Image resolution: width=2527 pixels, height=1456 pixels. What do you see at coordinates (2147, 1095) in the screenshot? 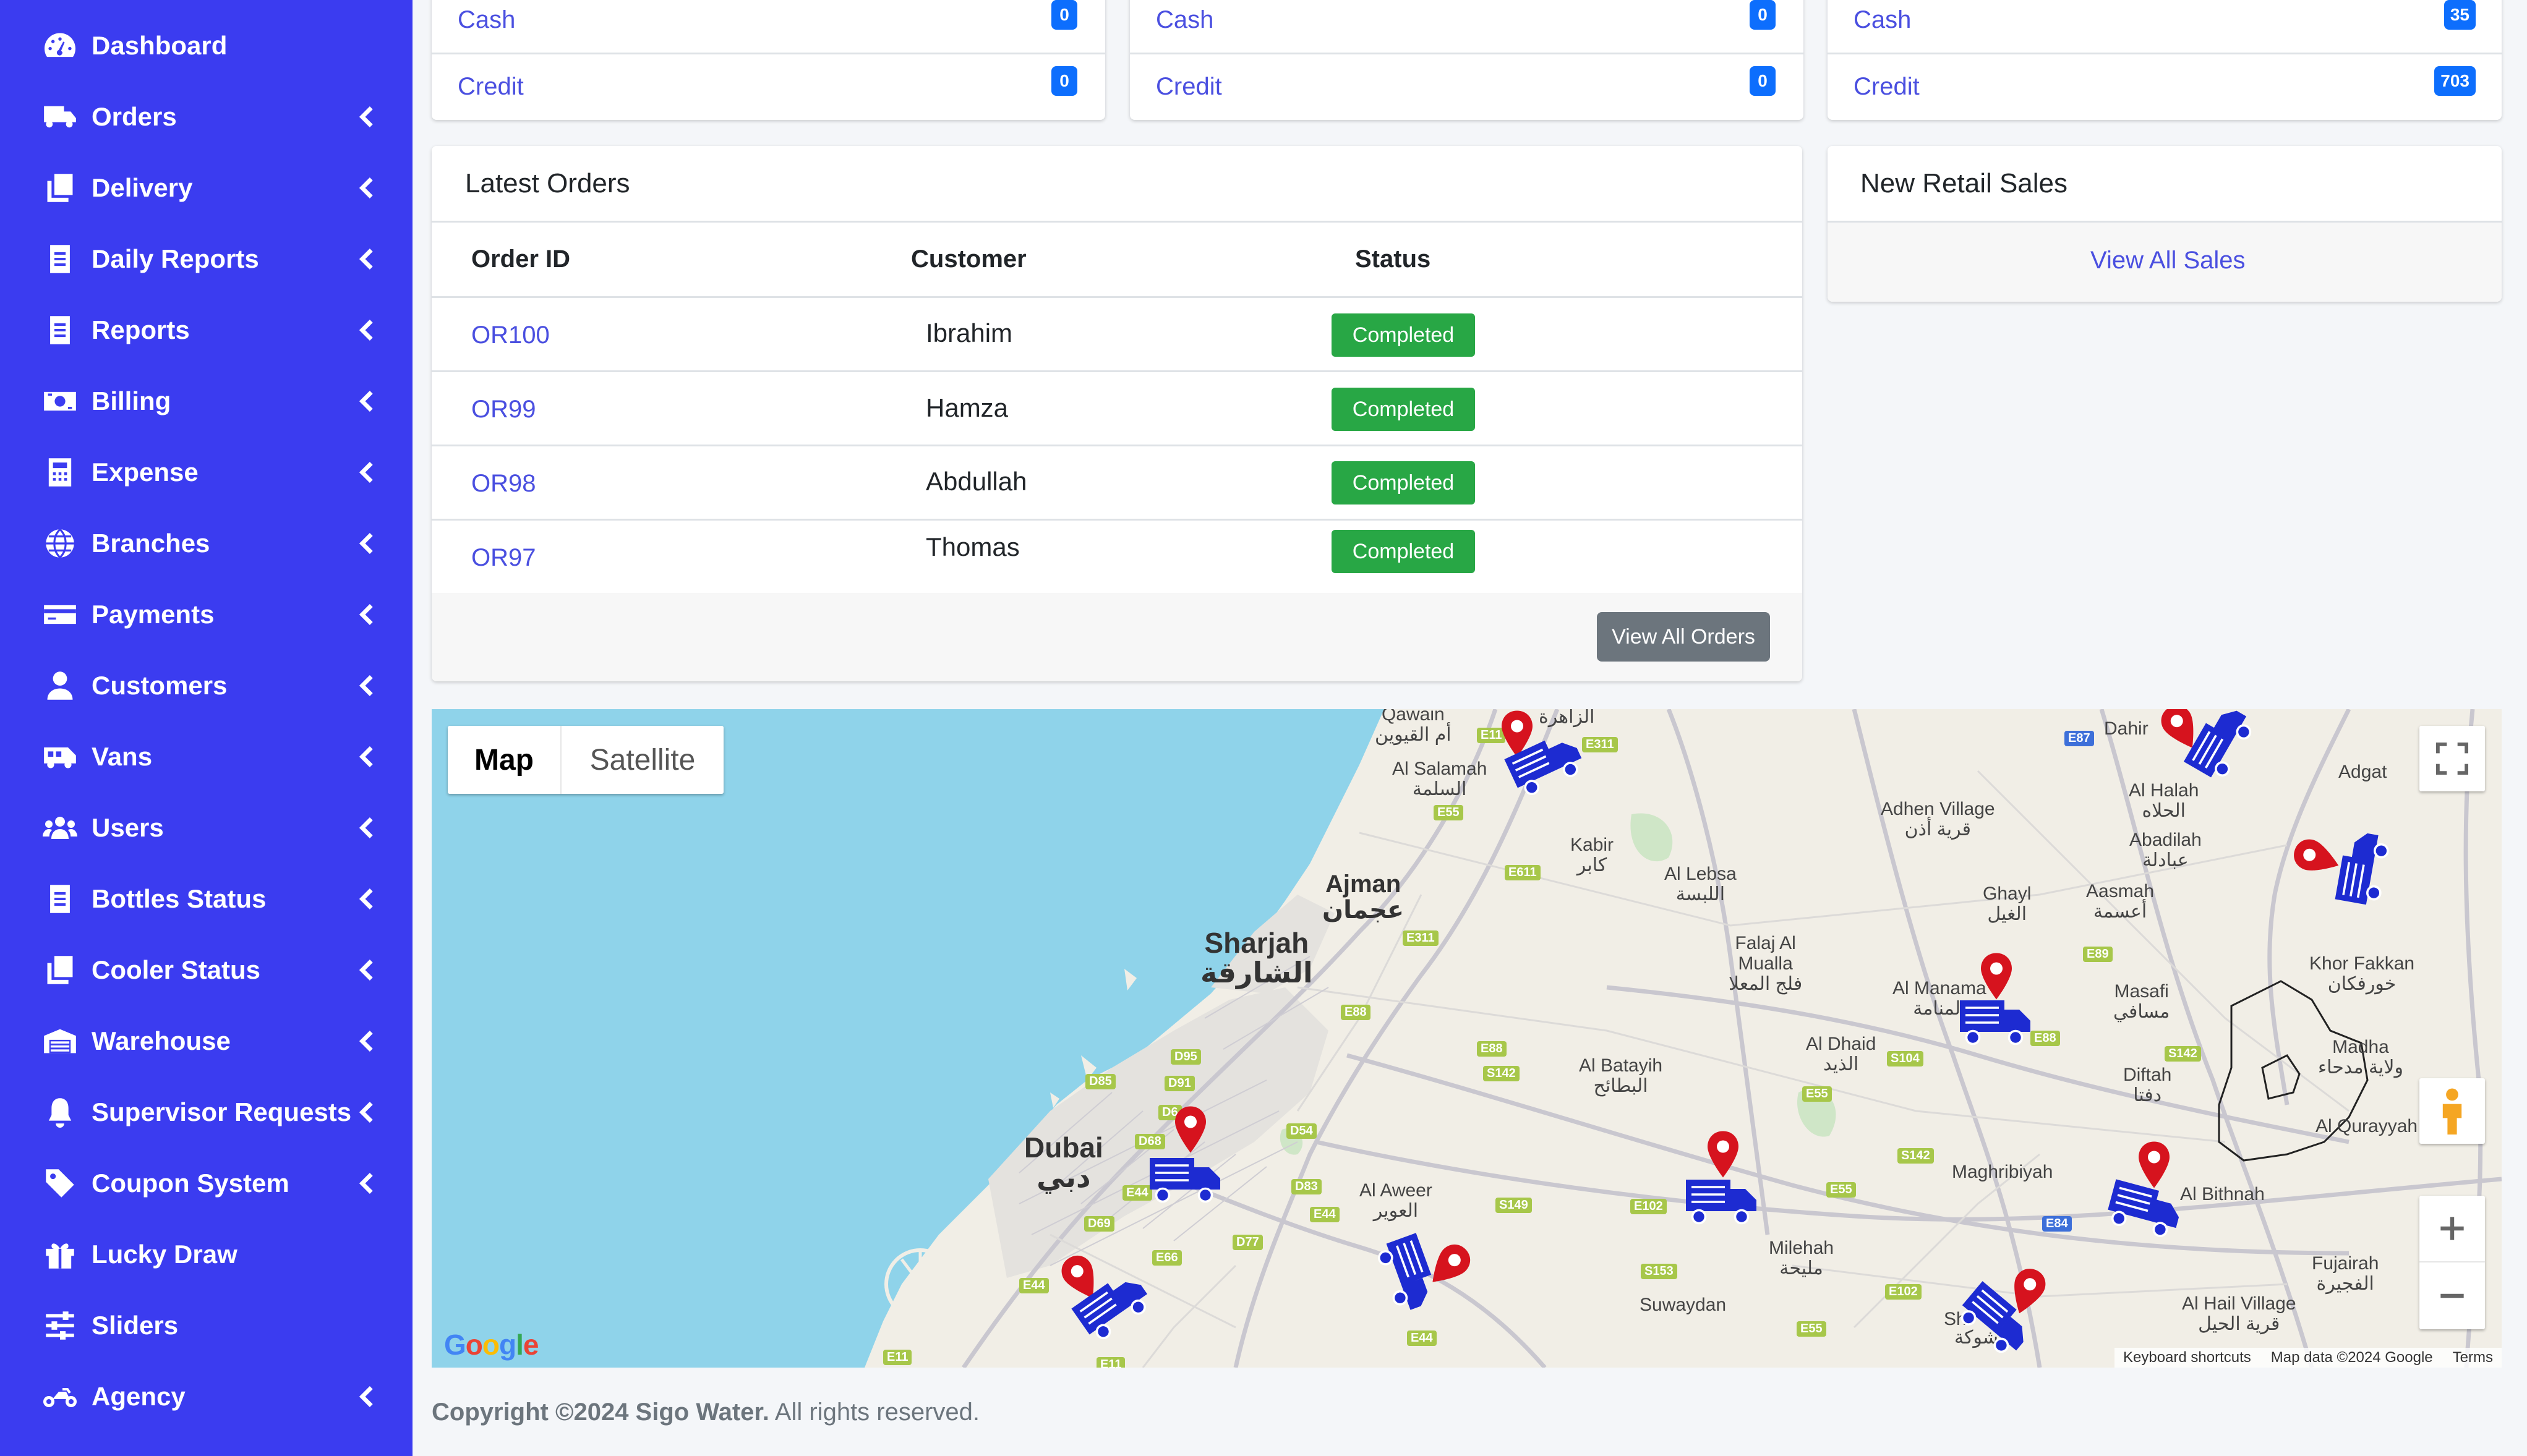
I see `place-name-ar: دفتا` at bounding box center [2147, 1095].